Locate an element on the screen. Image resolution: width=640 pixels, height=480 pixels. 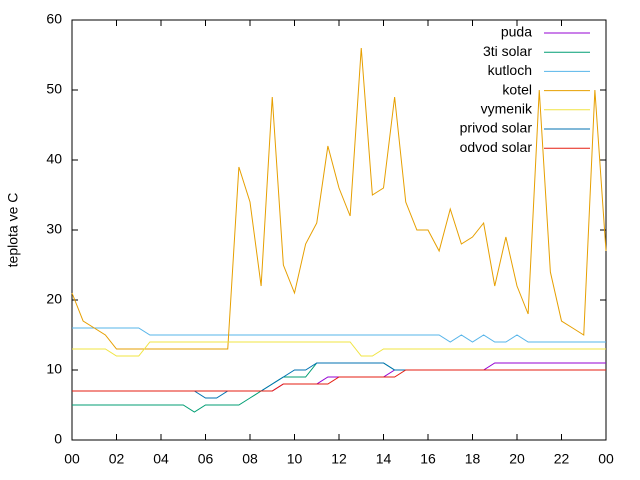
x-tick-label: 10 is located at coordinates (295, 459).